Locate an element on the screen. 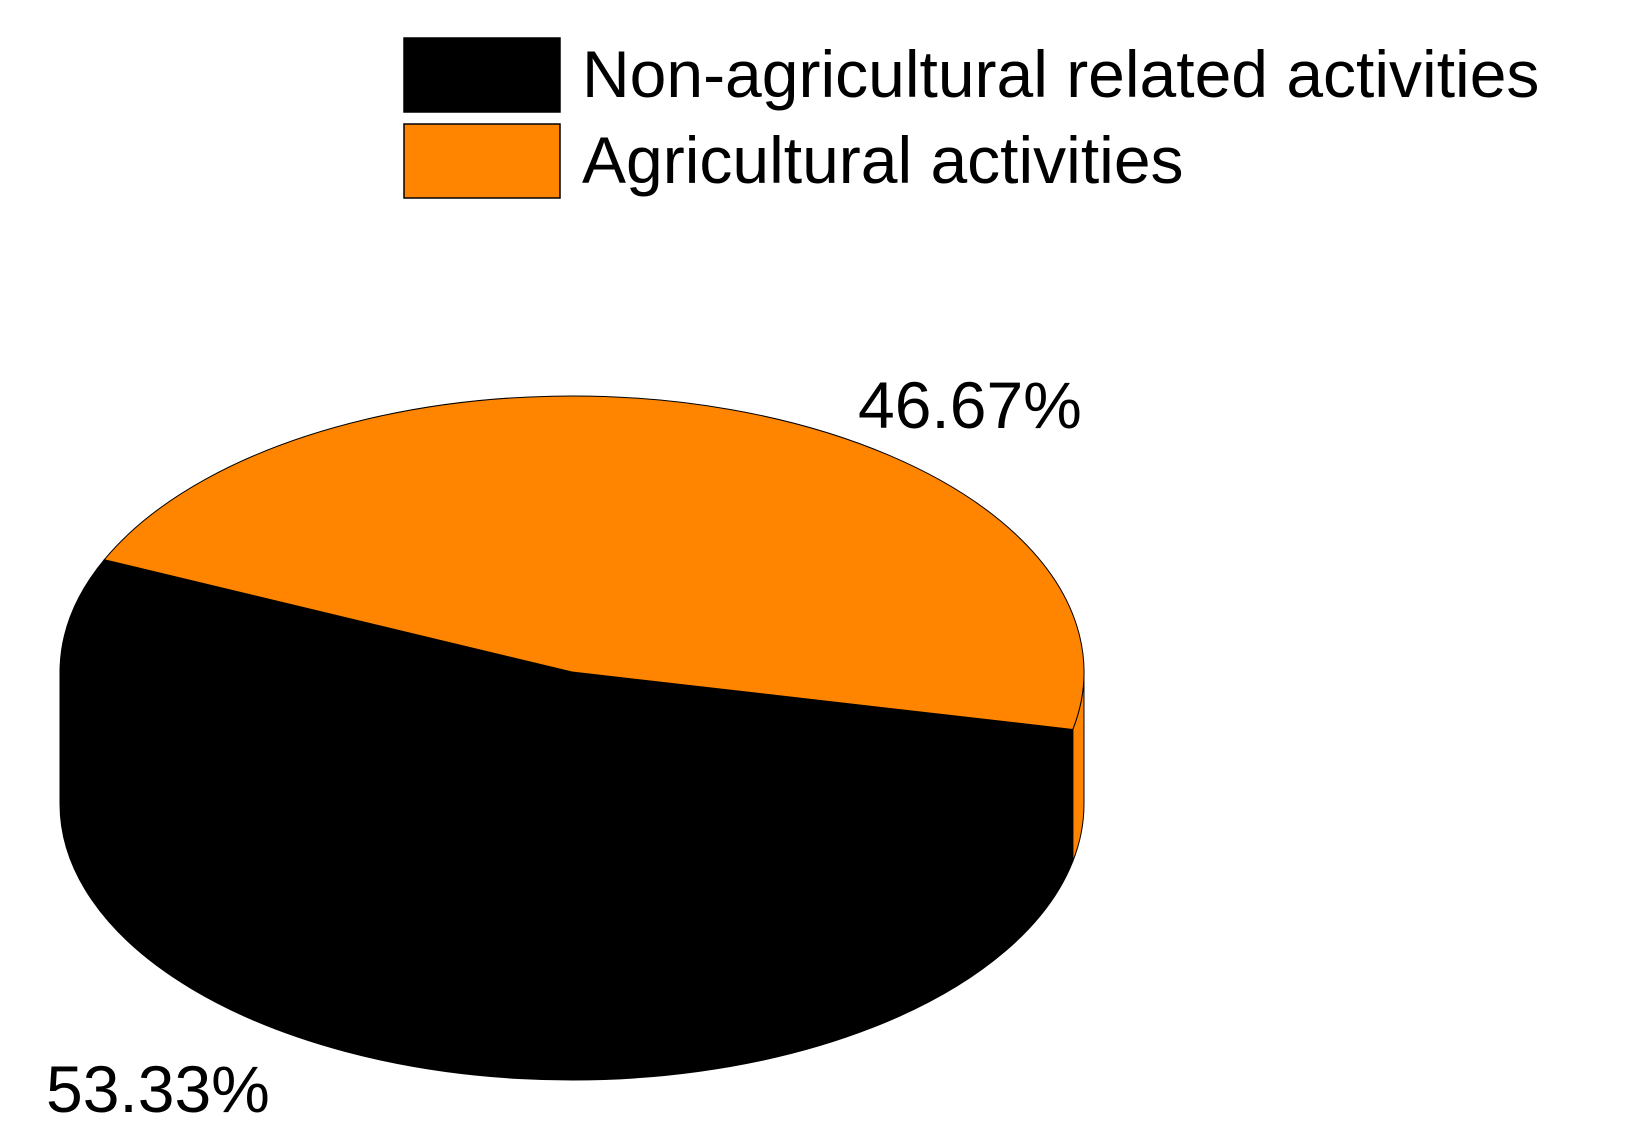 The width and height of the screenshot is (1634, 1136). legend-swatch-non-agricultural is located at coordinates (482, 75).